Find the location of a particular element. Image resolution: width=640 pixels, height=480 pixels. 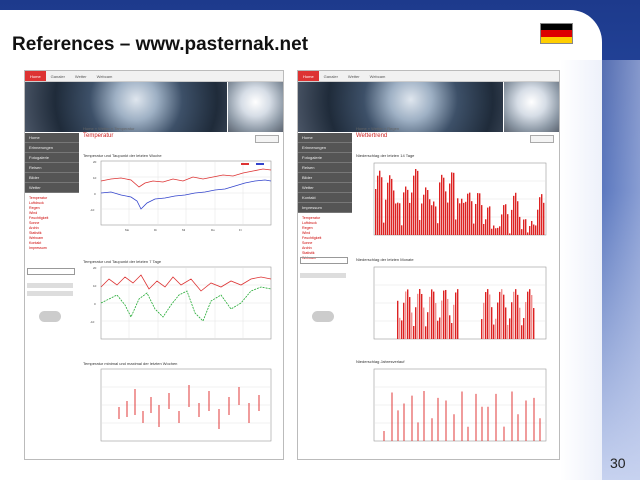

page-heading: Temperatur is located at coordinates (98, 136).